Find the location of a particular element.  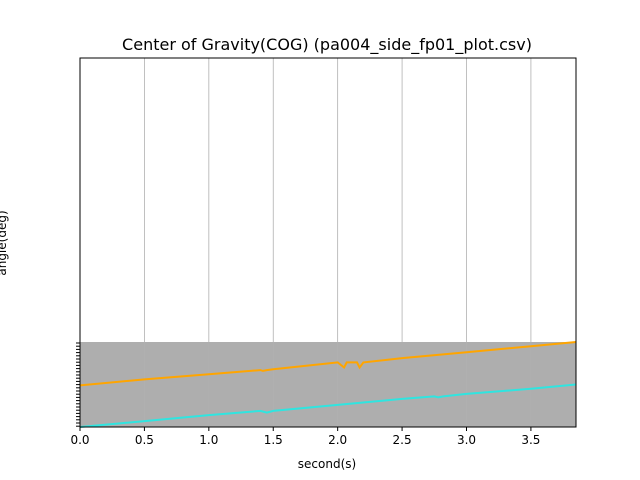

x-tick-label: 1.0 is located at coordinates (208, 440).